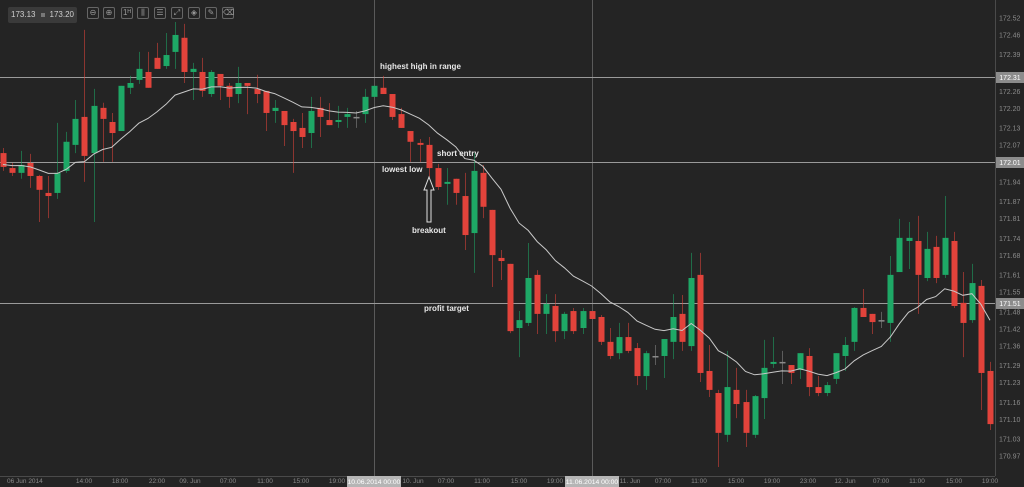  Describe the element at coordinates (109, 13) in the screenshot. I see `zoom-in-icon: ⊕` at that location.